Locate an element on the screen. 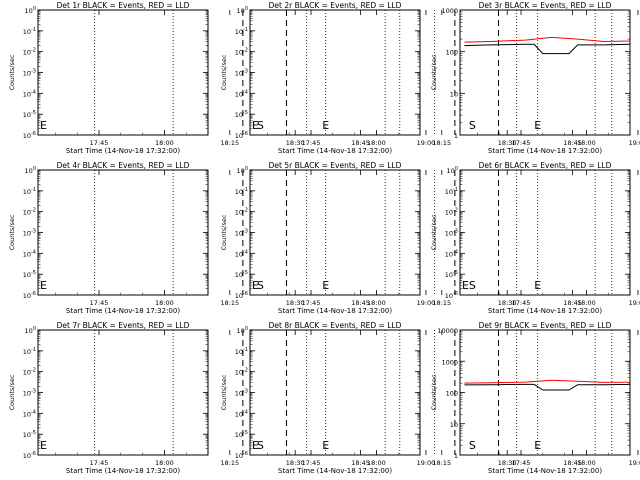 This screenshot has height=480, width=640. y-tick-label: 1000 is located at coordinates (449, 11).